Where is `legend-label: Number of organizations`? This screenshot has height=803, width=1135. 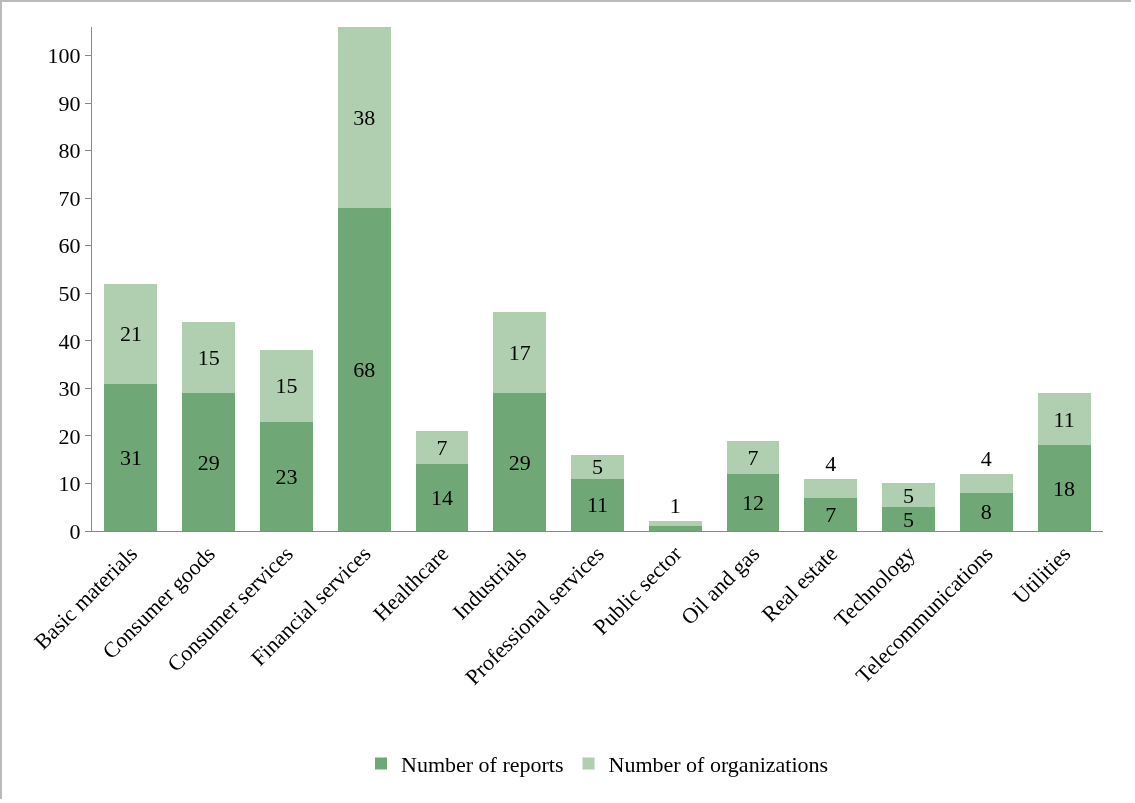 legend-label: Number of organizations is located at coordinates (718, 765).